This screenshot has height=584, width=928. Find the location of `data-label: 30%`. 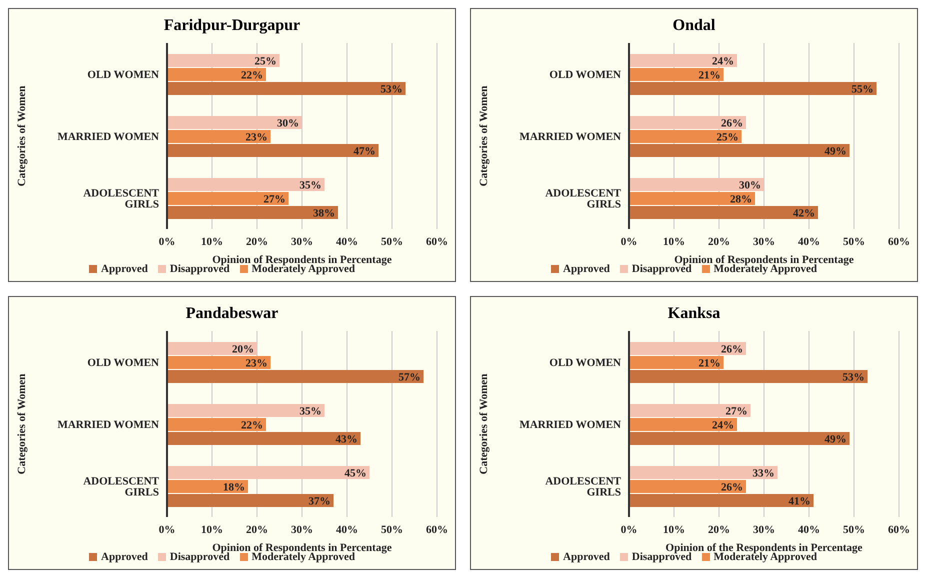

data-label: 30% is located at coordinates (288, 124).